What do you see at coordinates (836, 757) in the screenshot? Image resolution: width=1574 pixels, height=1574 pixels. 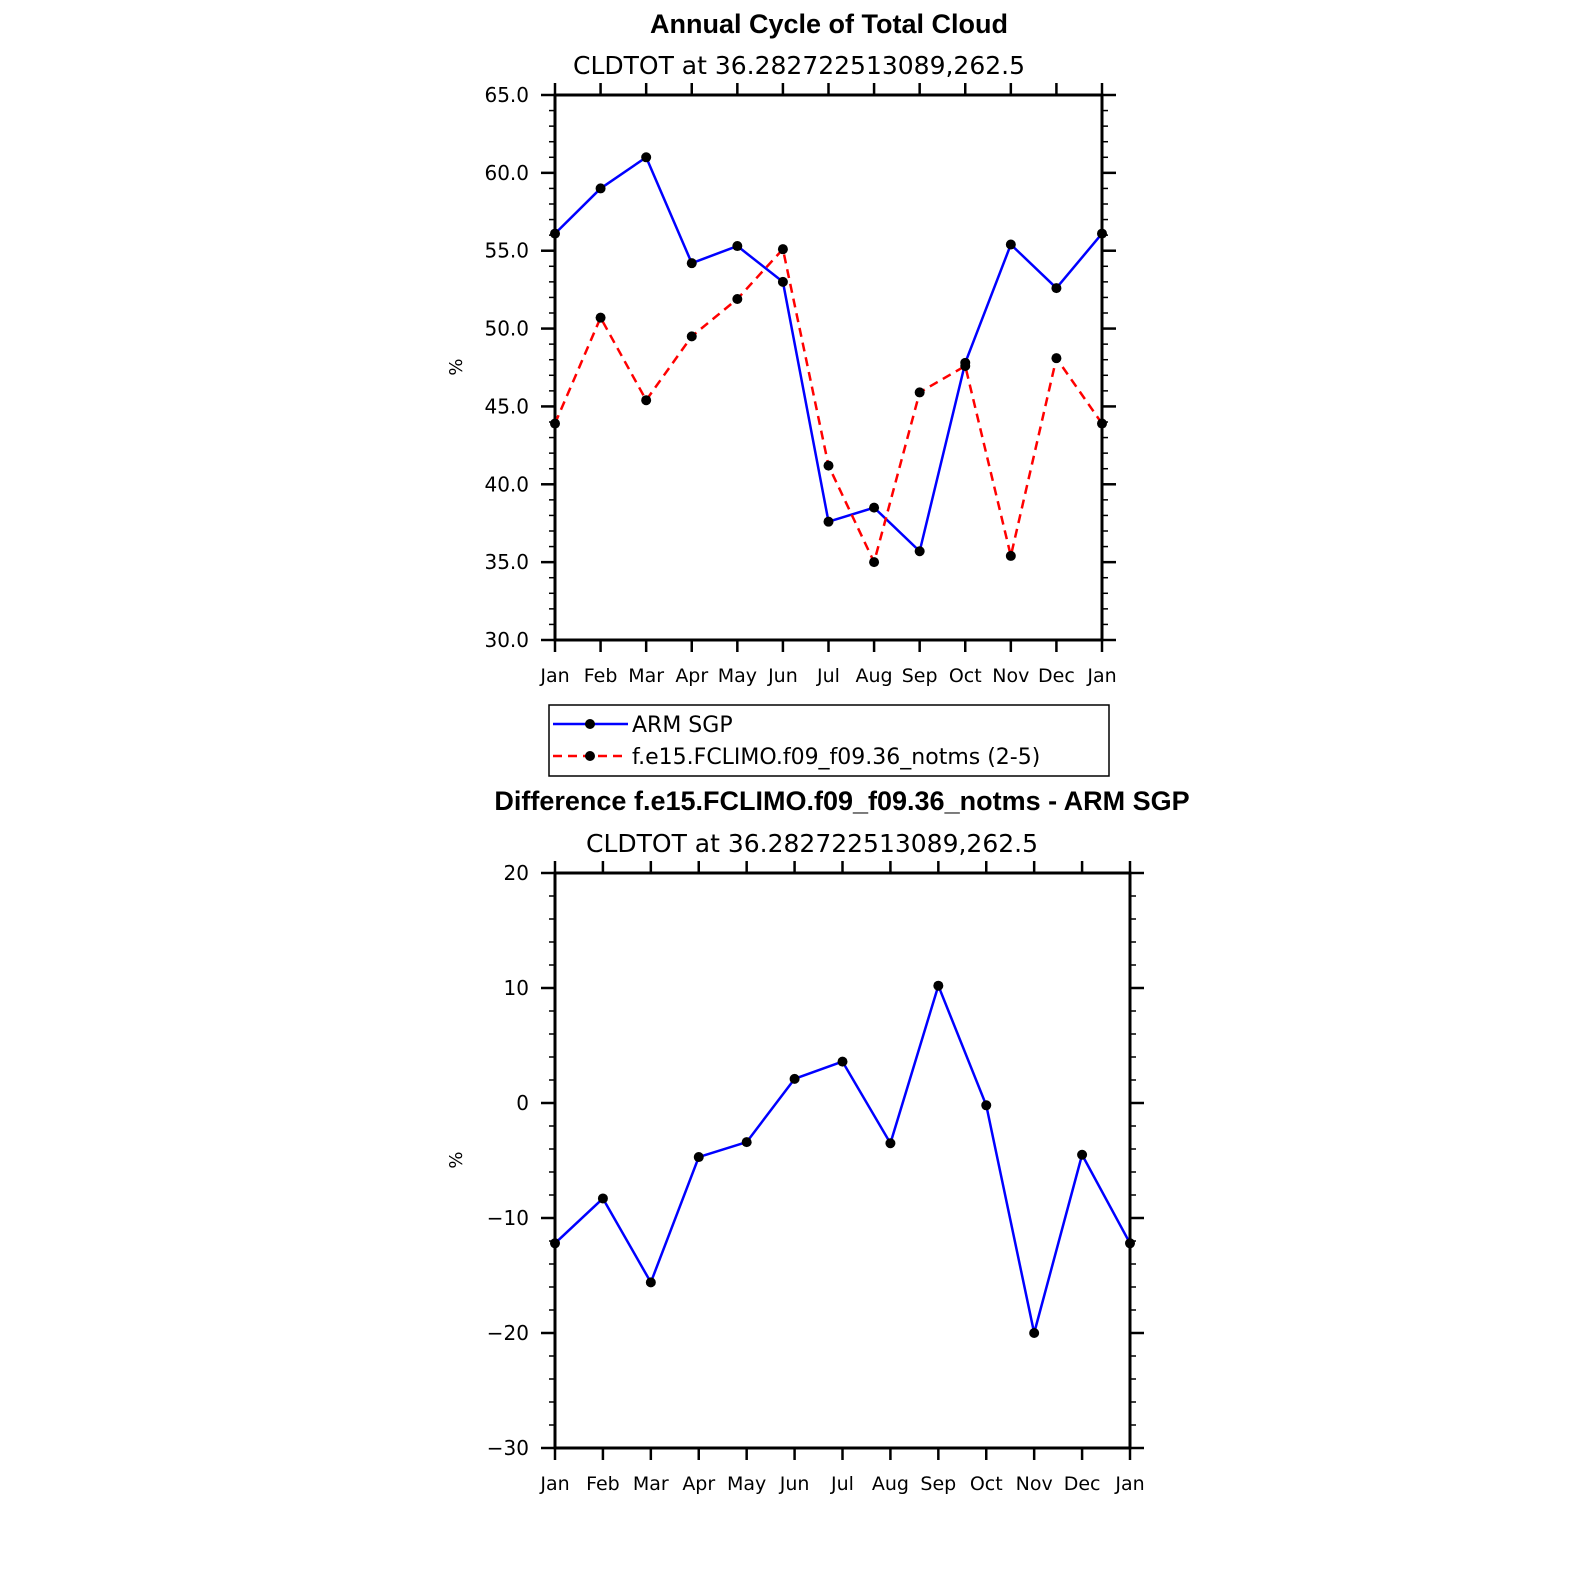 I see `legend-label: f.e15.FCLIMO.f09_f09.36_notms (2-5)` at bounding box center [836, 757].